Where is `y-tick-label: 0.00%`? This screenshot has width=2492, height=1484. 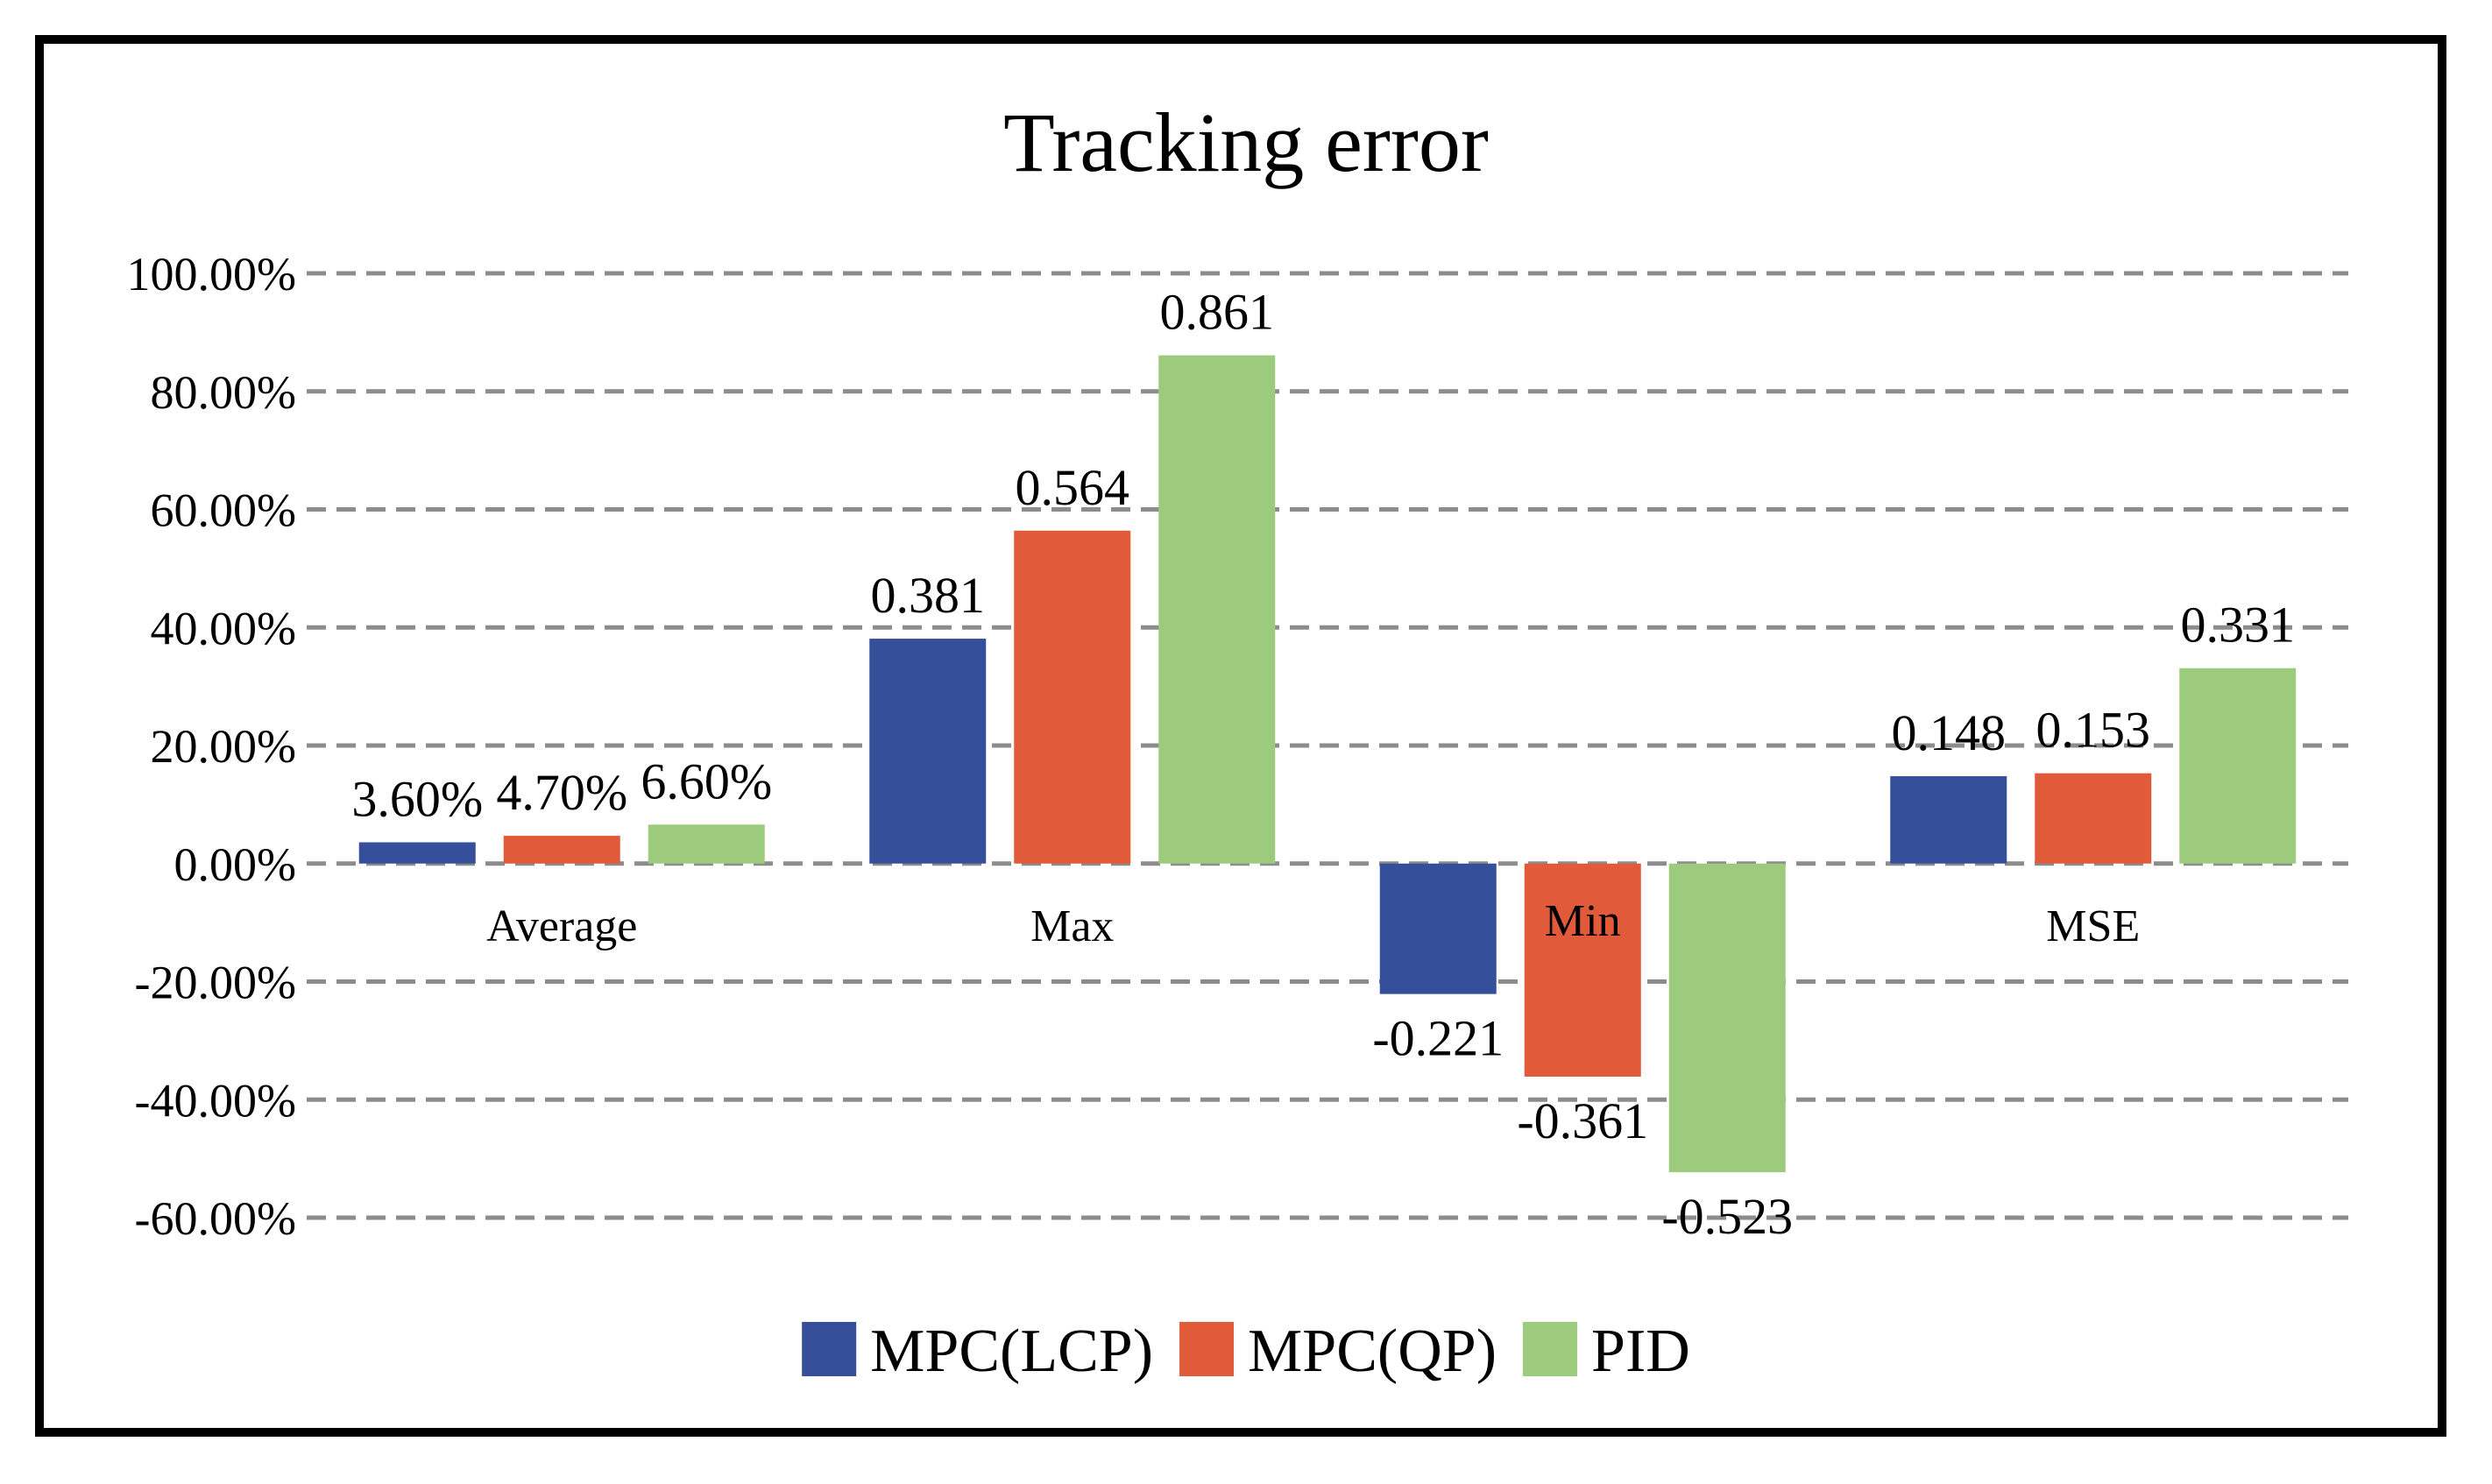 y-tick-label: 0.00% is located at coordinates (235, 864).